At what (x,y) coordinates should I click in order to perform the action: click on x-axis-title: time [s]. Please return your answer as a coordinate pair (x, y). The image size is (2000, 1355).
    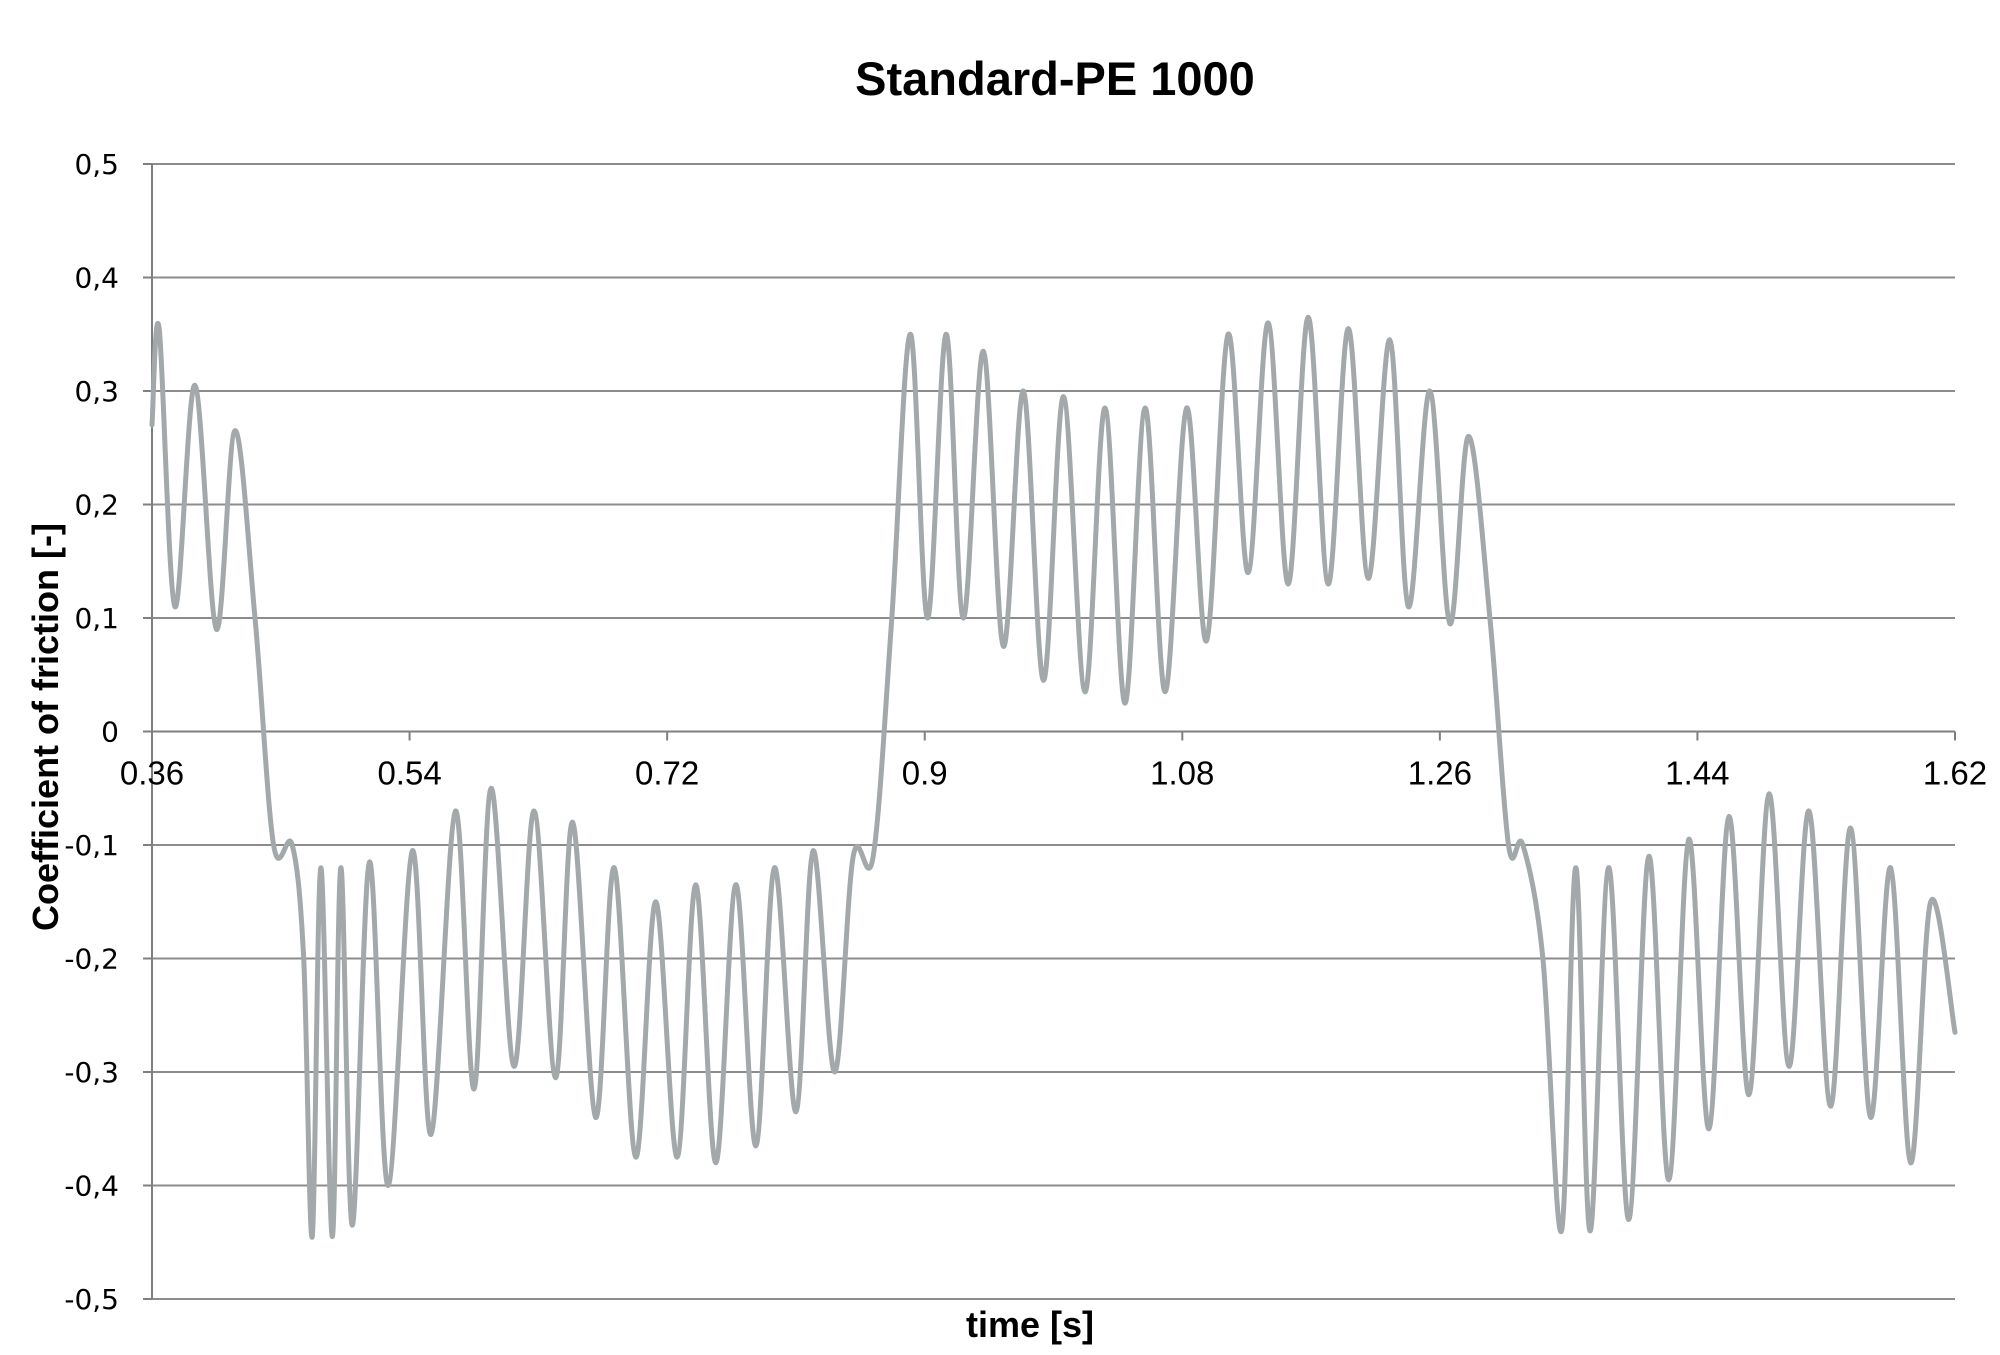
    Looking at the image, I should click on (1030, 1324).